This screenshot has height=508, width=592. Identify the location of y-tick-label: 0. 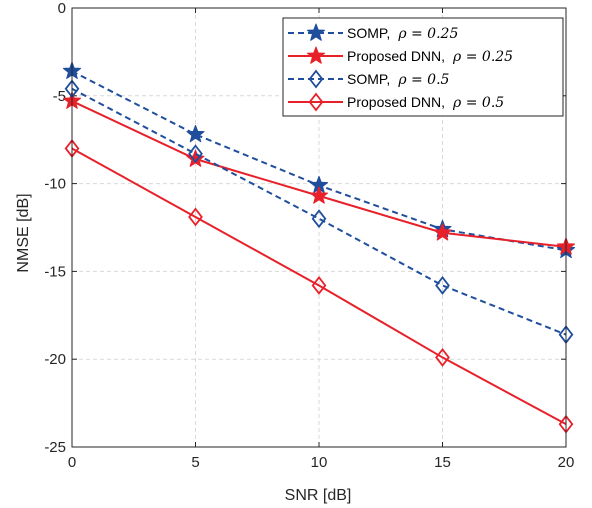
(62, 8).